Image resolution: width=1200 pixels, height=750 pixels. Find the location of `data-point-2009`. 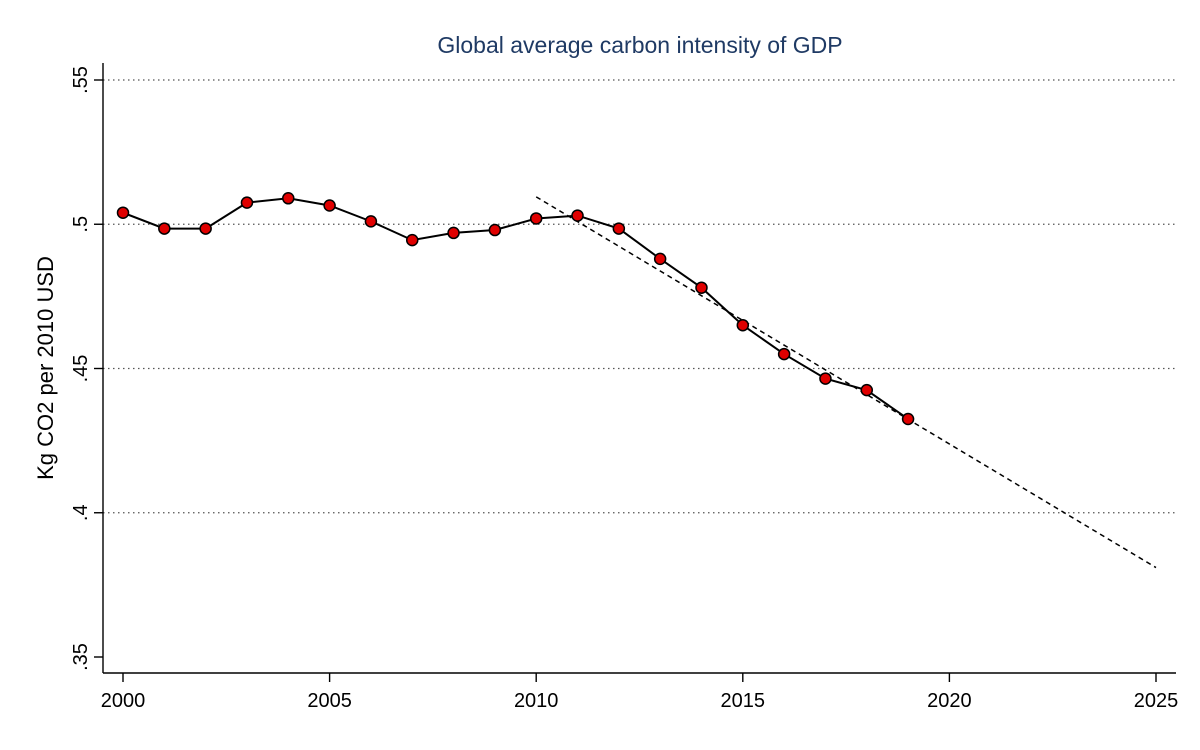

data-point-2009 is located at coordinates (495, 230).